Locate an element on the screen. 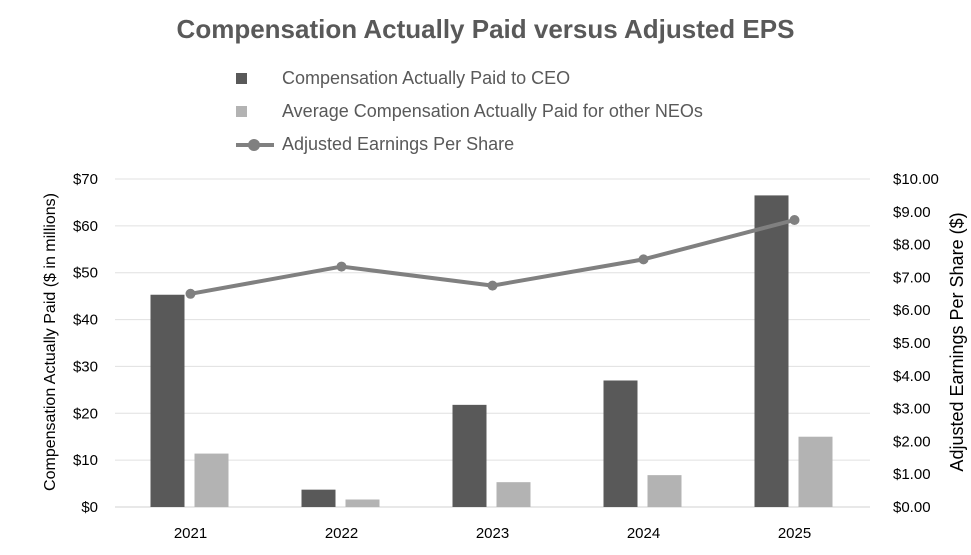  x-tick-label: 2022 is located at coordinates (341, 533).